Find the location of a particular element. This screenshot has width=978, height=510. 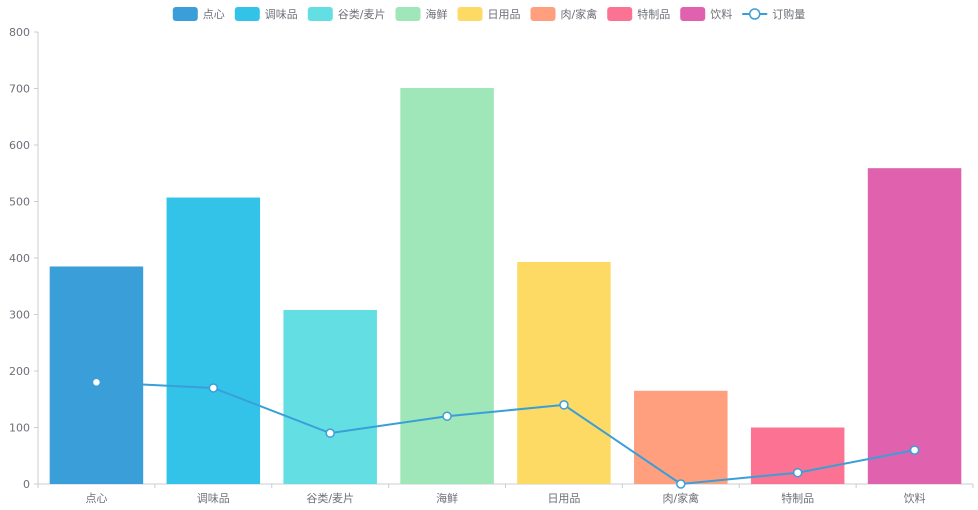

legend: 点心 调味品 谷类/麦片 海鲜 日用品 肉/家禽 特制品 饮料 订购量 is located at coordinates (488, 14).